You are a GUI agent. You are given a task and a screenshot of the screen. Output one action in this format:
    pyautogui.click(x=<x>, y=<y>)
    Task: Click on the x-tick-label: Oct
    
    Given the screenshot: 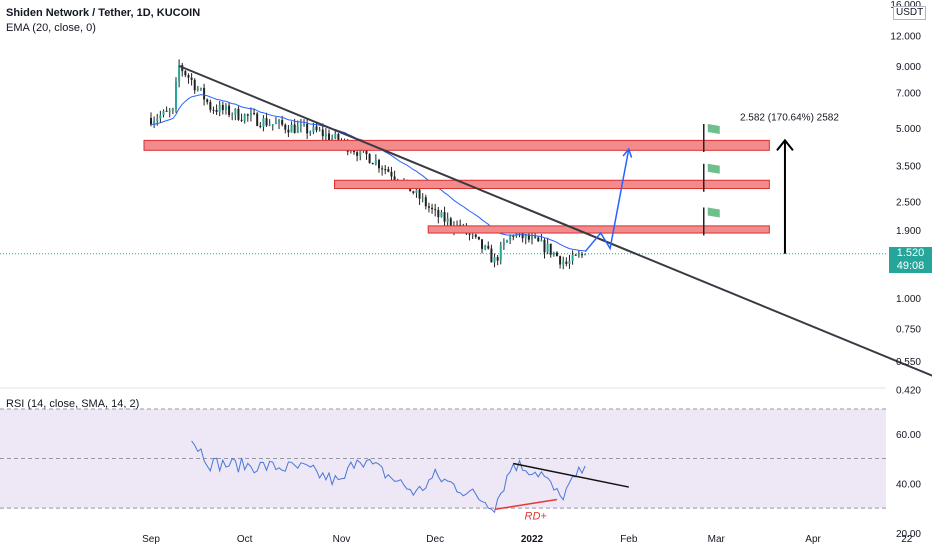 What is the action you would take?
    pyautogui.click(x=245, y=539)
    